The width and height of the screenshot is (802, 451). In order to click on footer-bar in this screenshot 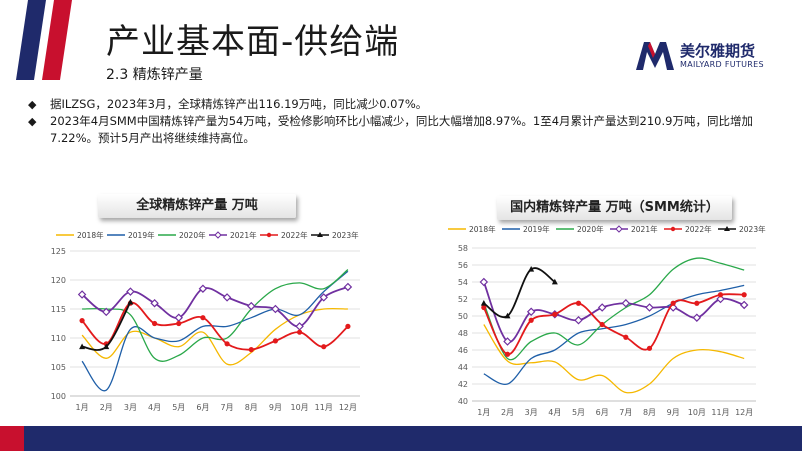, I will do `click(401, 438)`.